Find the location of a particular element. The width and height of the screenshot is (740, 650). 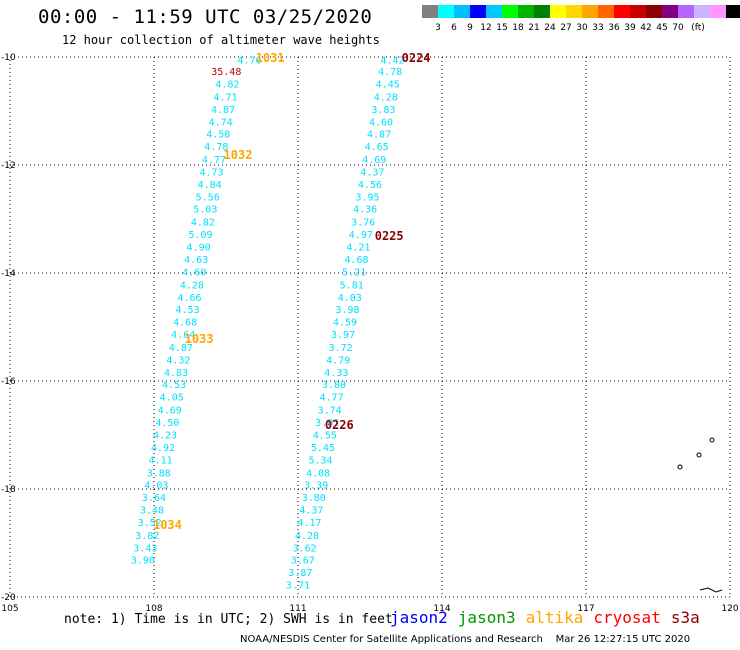

island-outlines is located at coordinates (700, 515).